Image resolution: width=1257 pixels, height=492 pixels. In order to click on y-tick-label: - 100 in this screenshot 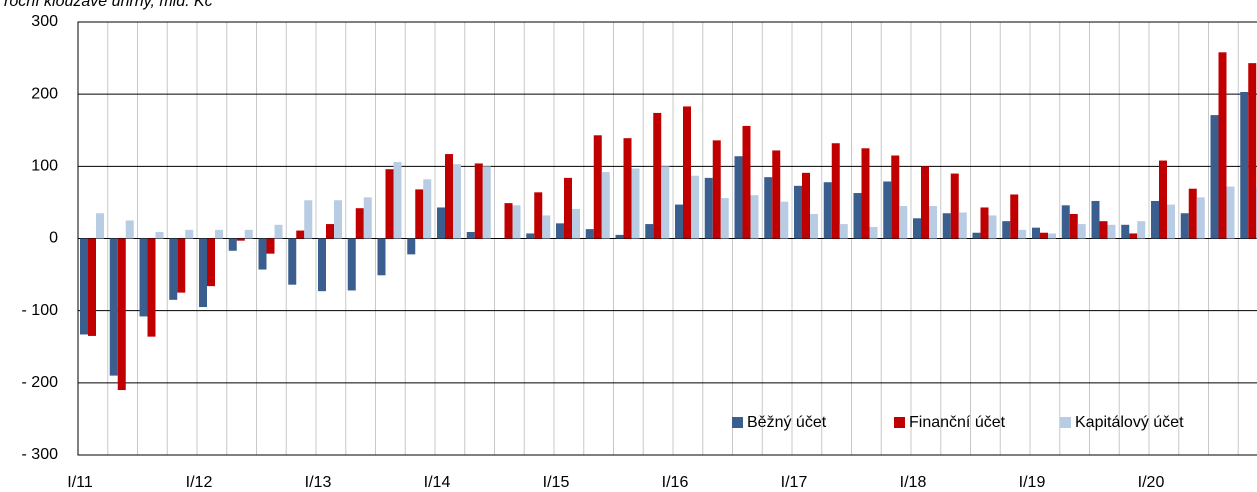, I will do `click(40, 310)`.